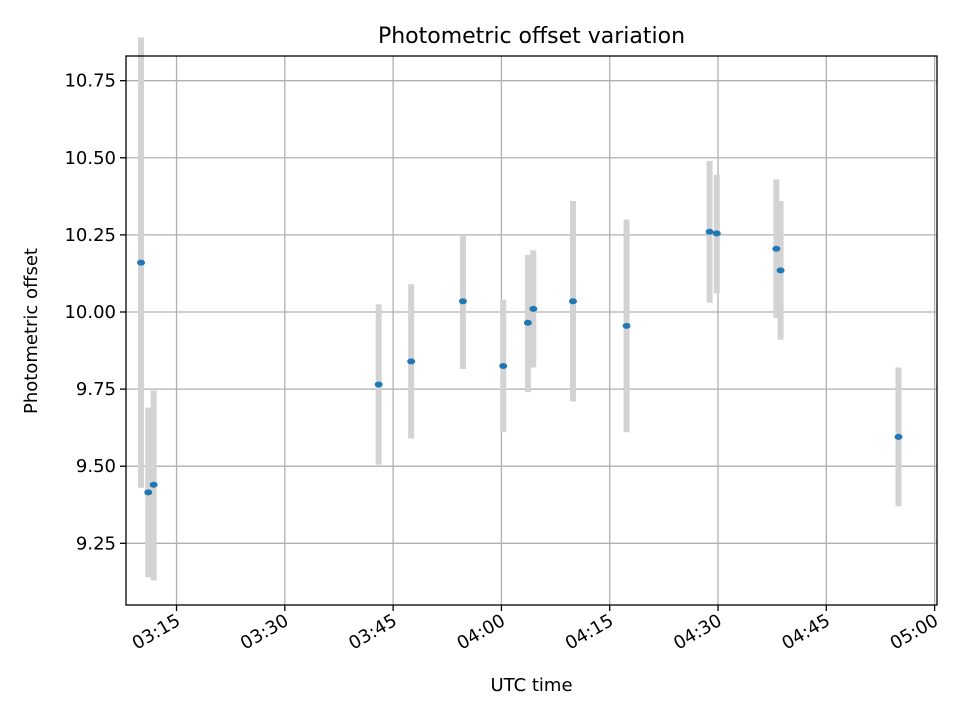 This screenshot has height=720, width=960. I want to click on x-tick-label: 04:15, so click(589, 632).